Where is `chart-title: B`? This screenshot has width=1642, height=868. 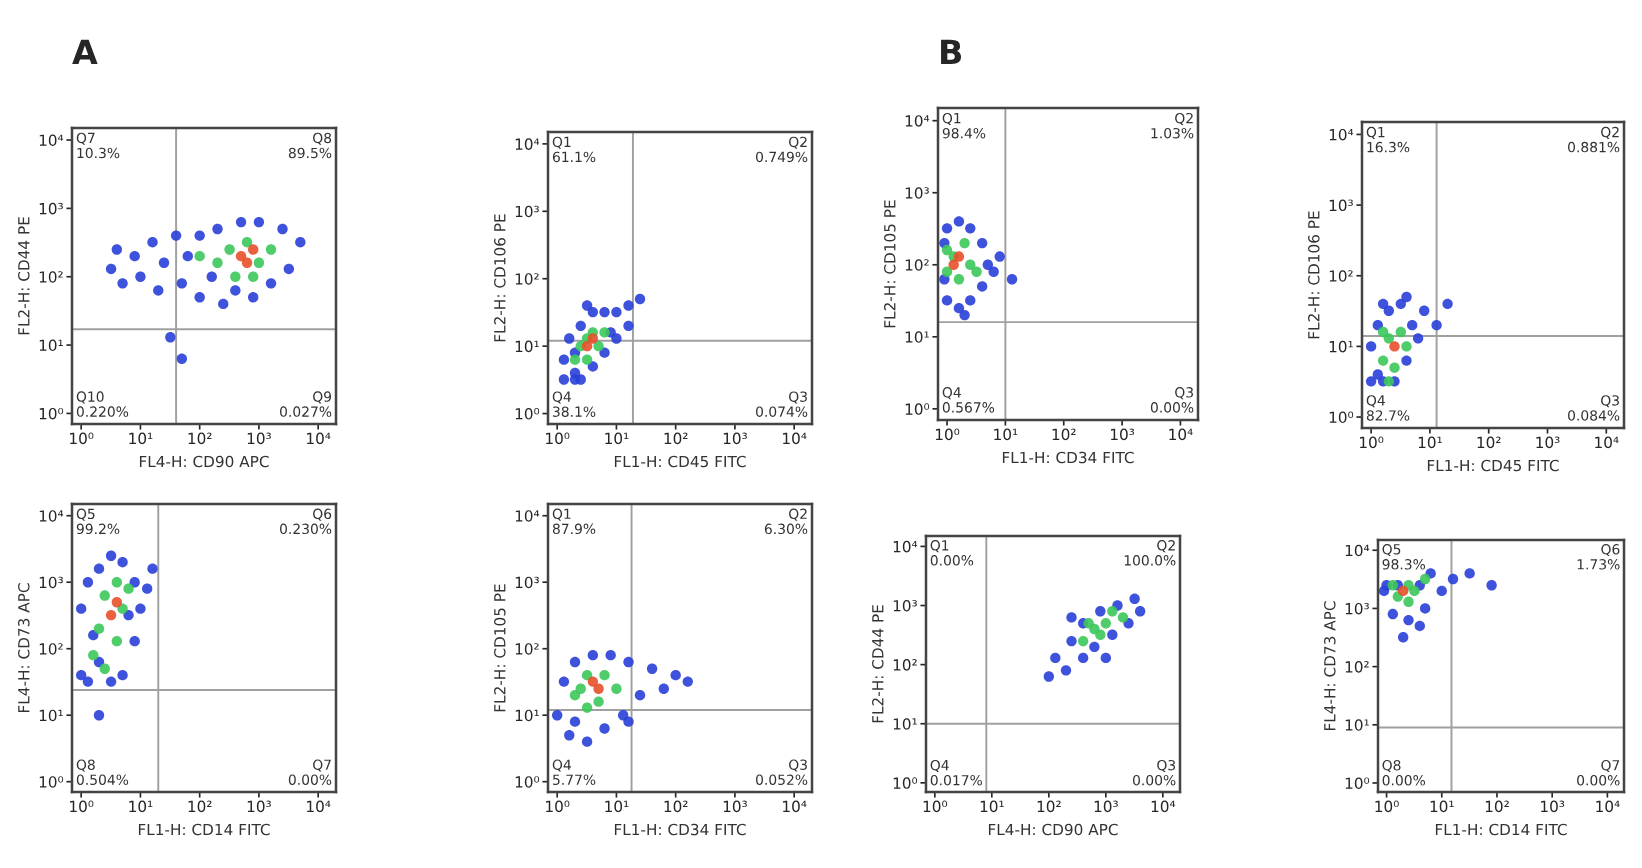 chart-title: B is located at coordinates (951, 51).